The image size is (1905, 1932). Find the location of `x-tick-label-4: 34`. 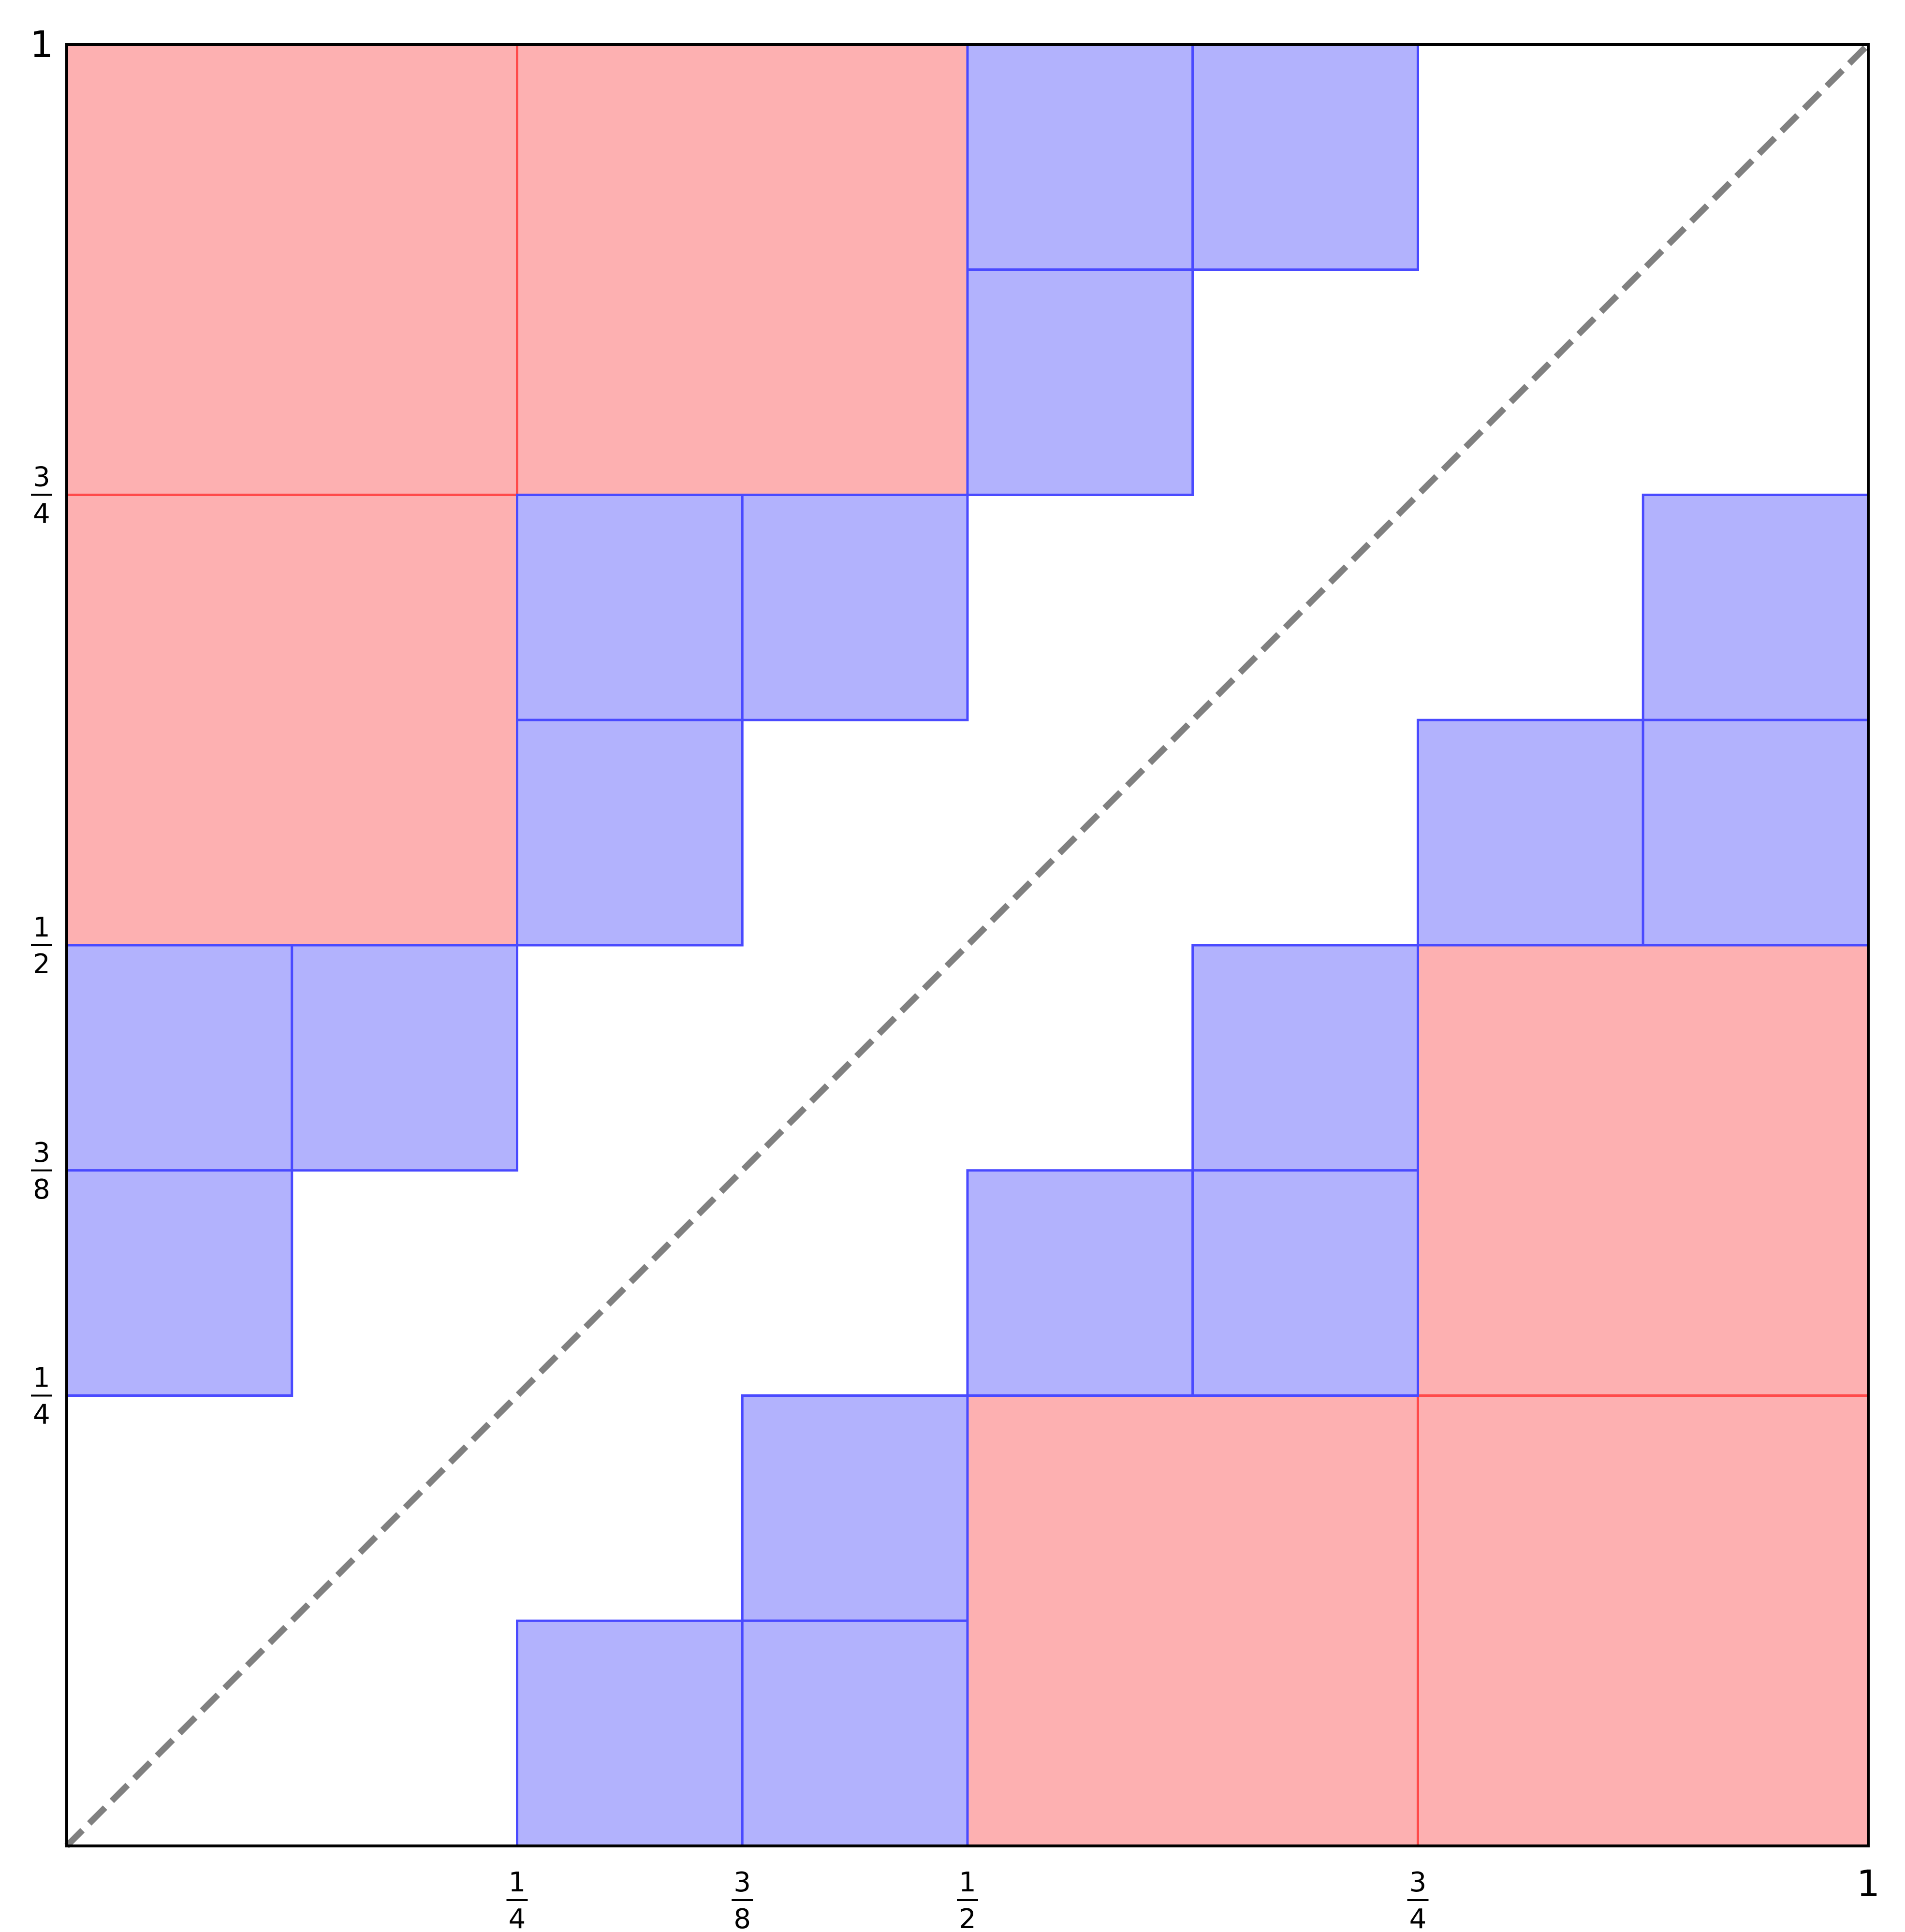

x-tick-label-4: 34 is located at coordinates (1418, 1899).